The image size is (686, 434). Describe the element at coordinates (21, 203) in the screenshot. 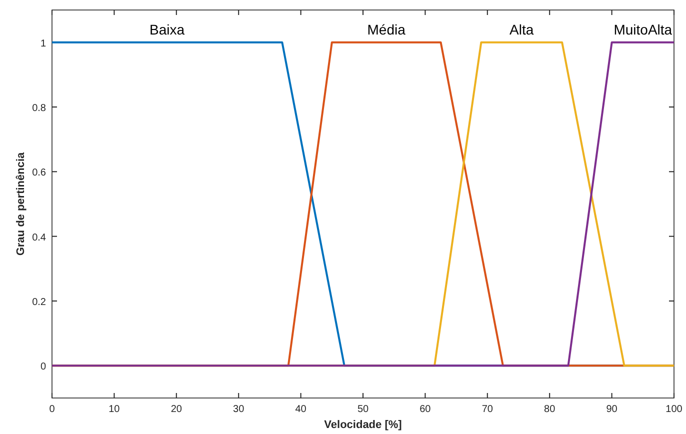

I see `y-axis-title: Grau de pertinência` at that location.